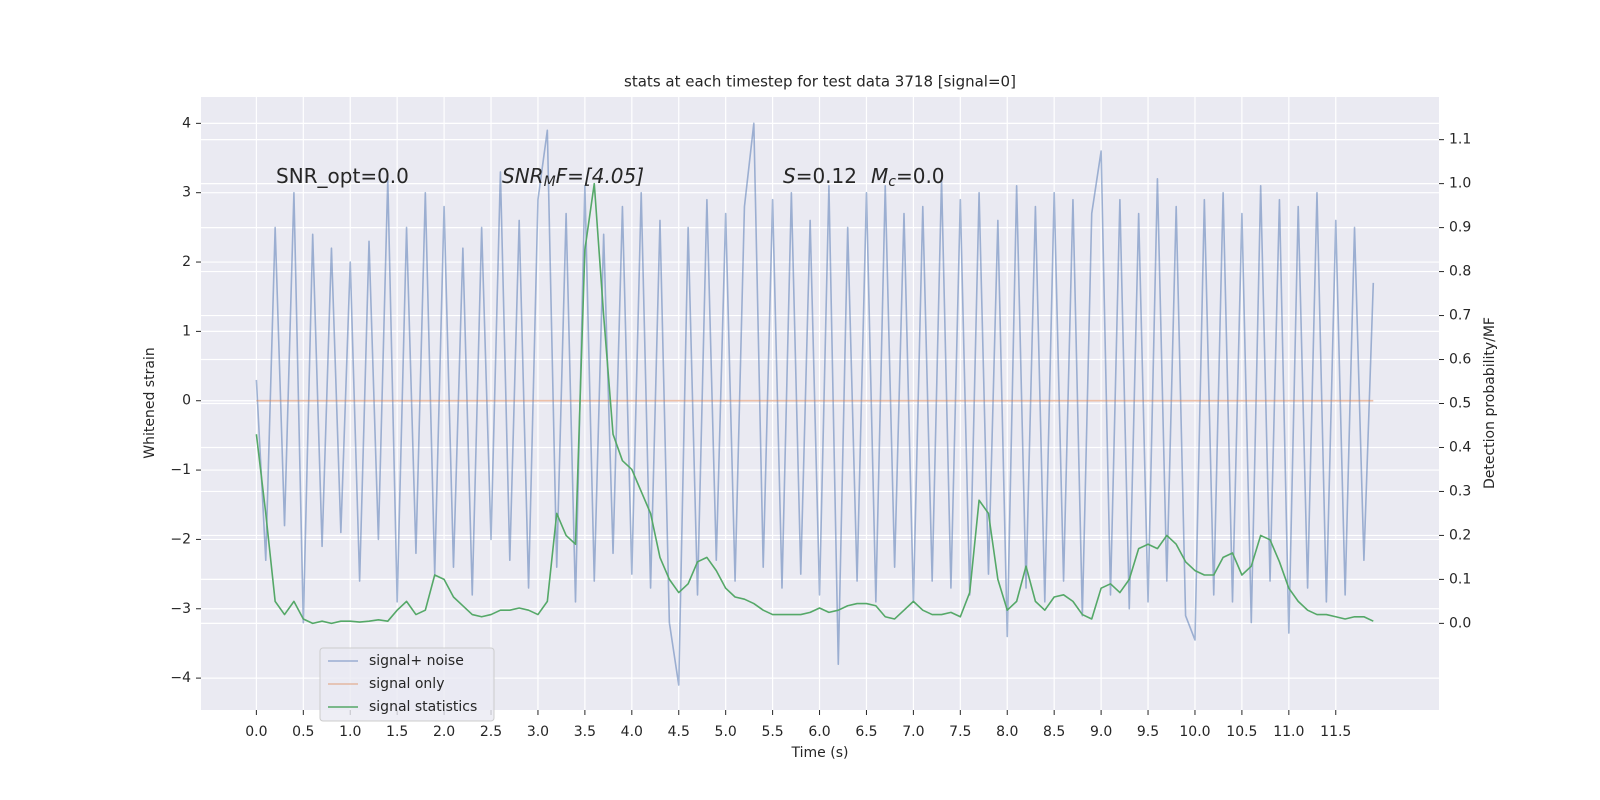 This screenshot has height=800, width=1600. What do you see at coordinates (256, 732) in the screenshot?
I see `x-tick-label: 0.0` at bounding box center [256, 732].